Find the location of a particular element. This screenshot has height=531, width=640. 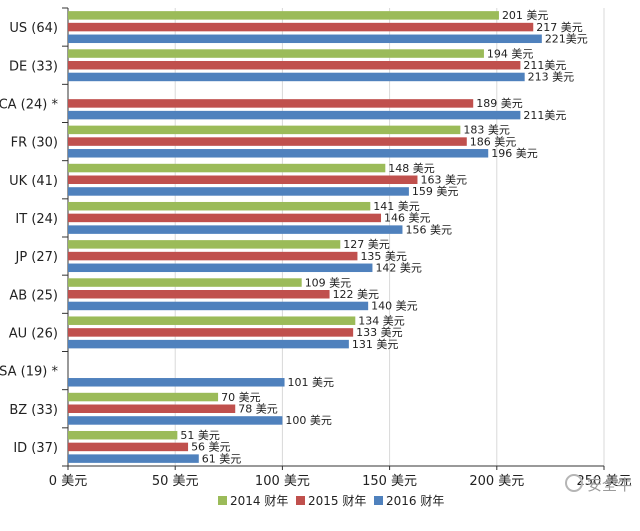

data-label: 217 美元 is located at coordinates (559, 27).